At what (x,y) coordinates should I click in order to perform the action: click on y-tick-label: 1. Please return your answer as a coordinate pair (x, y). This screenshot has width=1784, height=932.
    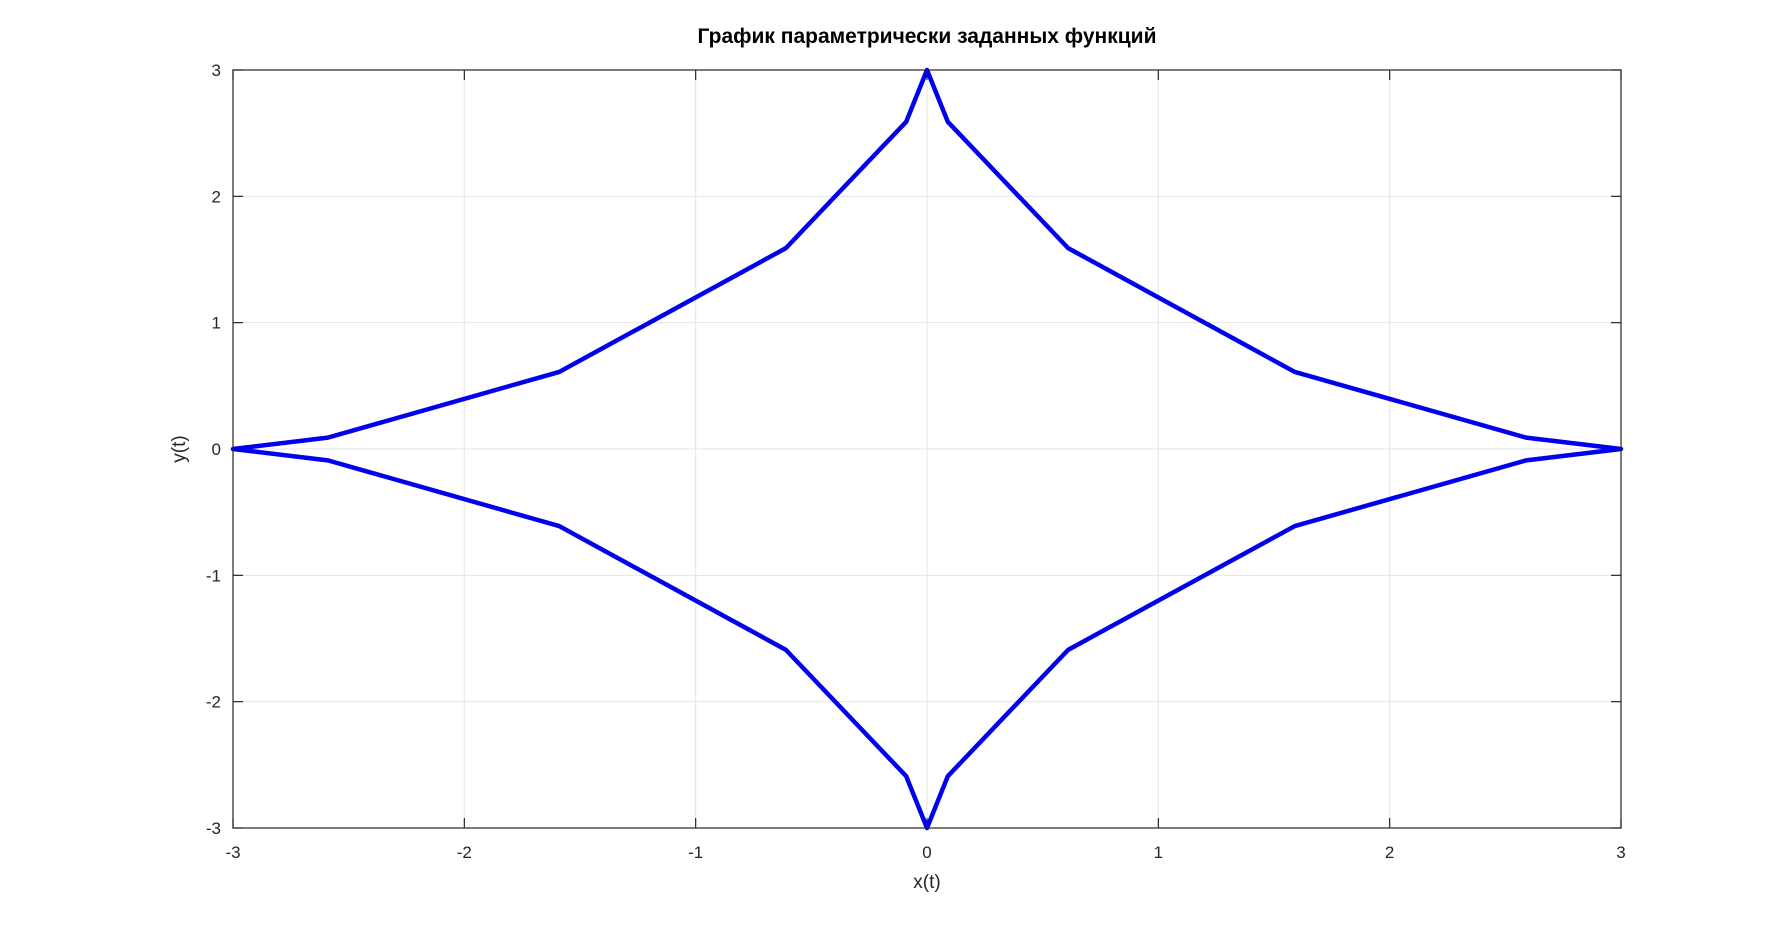
    Looking at the image, I should click on (216, 323).